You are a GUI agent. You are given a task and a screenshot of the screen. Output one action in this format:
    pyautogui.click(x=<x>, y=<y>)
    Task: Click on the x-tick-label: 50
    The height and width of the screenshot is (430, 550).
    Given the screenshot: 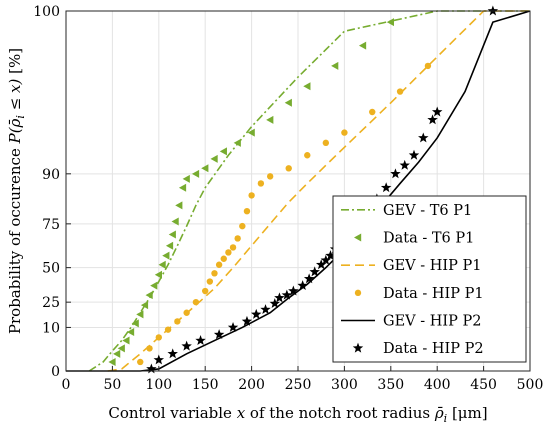 What is the action you would take?
    pyautogui.click(x=112, y=385)
    